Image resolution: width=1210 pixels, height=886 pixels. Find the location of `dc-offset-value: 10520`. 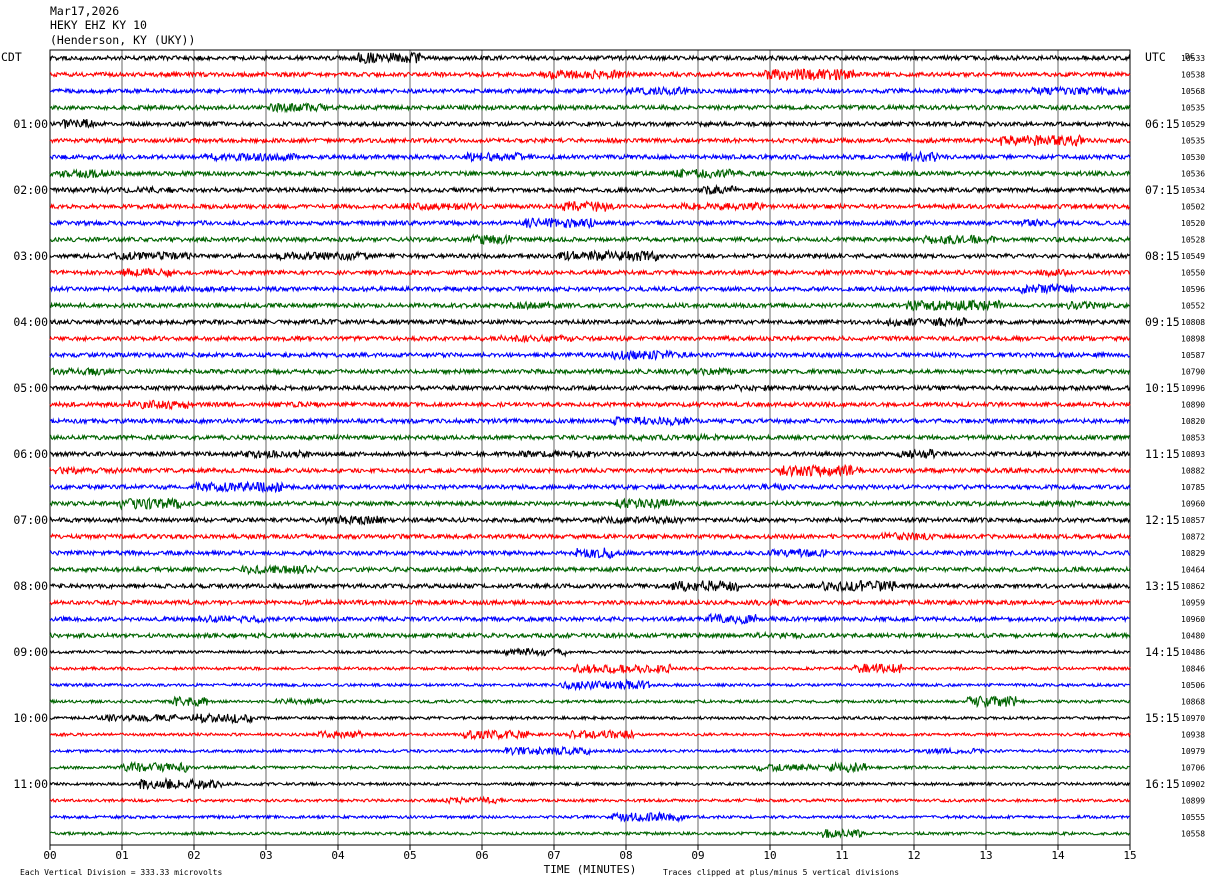

dc-offset-value: 10520 is located at coordinates (1193, 223).